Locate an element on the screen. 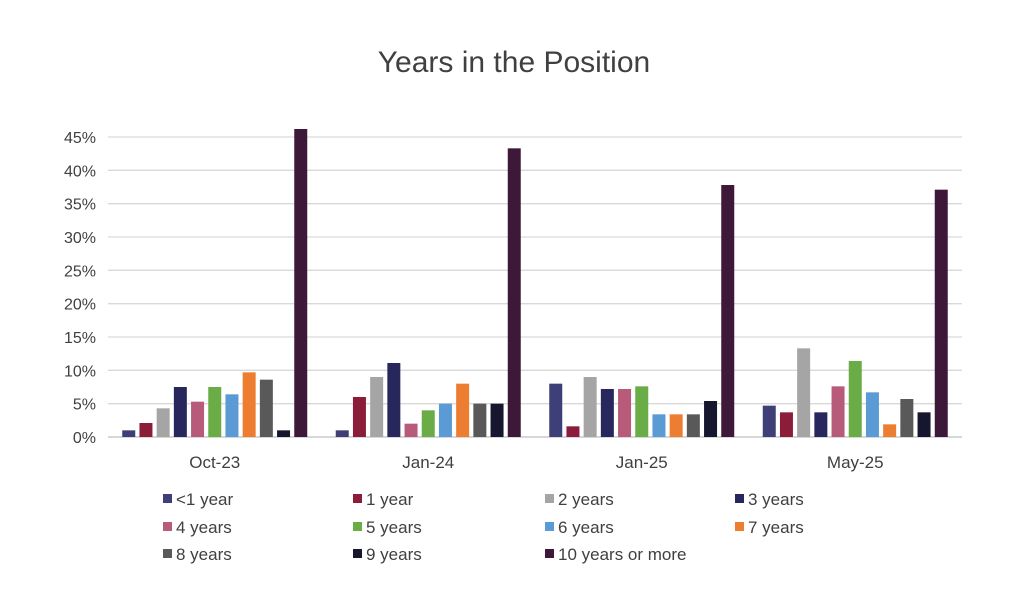 The width and height of the screenshot is (1024, 602). x-tick-label: Jan-24 is located at coordinates (428, 462).